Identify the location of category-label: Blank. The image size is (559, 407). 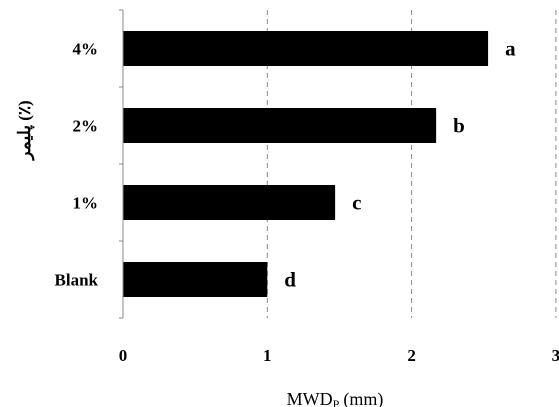
(77, 280).